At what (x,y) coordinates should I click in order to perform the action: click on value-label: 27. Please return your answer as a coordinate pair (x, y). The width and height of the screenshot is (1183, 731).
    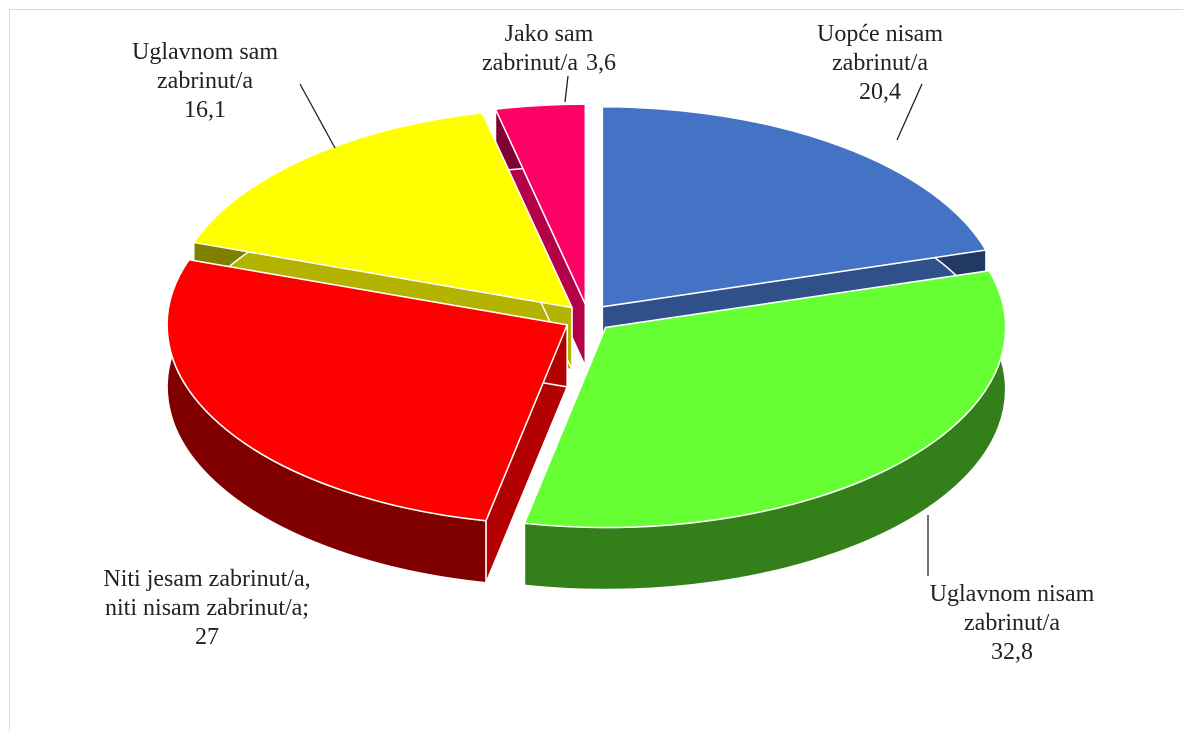
    Looking at the image, I should click on (207, 637).